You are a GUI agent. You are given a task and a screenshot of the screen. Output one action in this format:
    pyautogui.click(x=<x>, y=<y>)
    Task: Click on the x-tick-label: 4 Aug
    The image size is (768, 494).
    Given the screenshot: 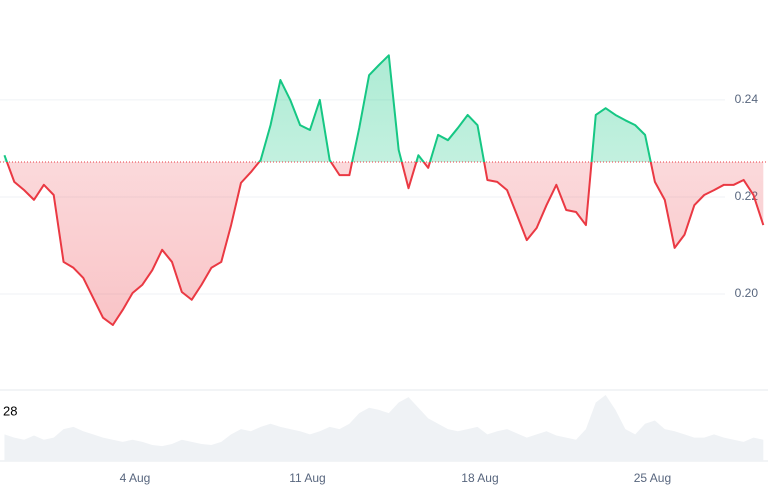 What is the action you would take?
    pyautogui.click(x=135, y=478)
    